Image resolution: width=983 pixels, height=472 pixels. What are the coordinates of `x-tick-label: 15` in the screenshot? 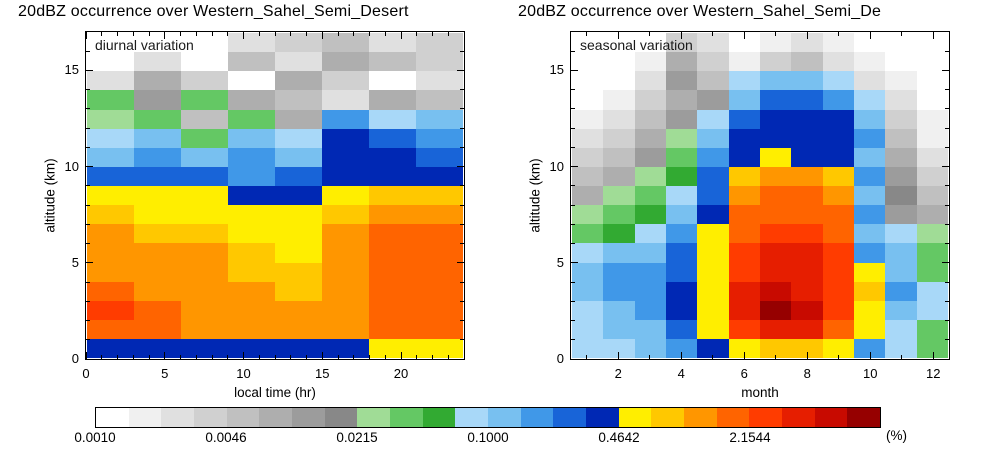 It's located at (322, 373).